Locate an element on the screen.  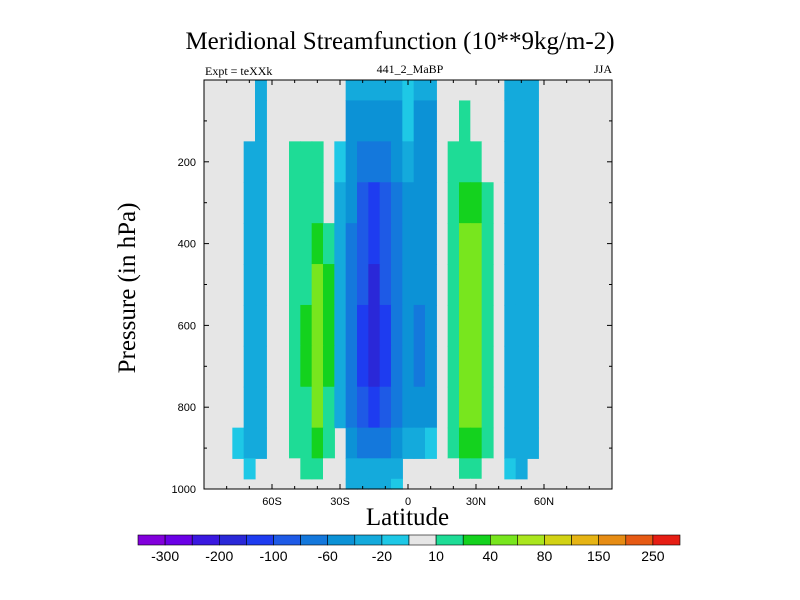
y-tick-label: 1000 is located at coordinates (184, 490).